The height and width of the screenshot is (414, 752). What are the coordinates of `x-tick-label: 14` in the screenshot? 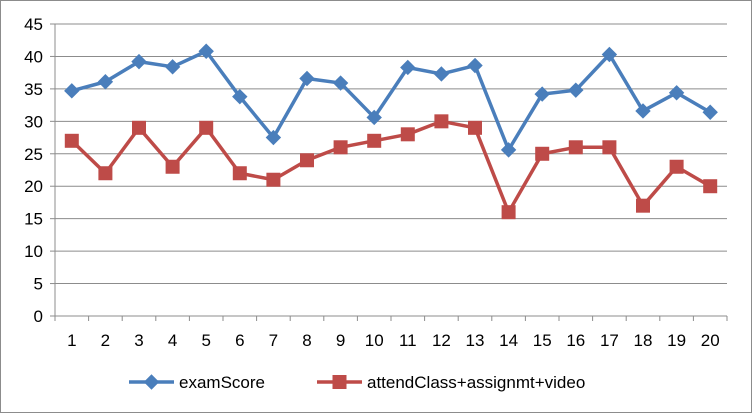 It's located at (508, 340).